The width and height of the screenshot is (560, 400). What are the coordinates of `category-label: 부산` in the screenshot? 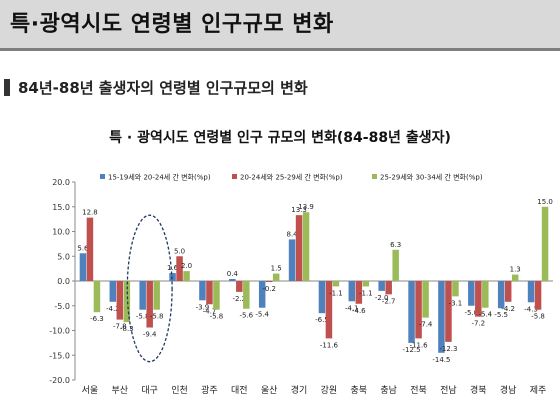 It's located at (120, 390).